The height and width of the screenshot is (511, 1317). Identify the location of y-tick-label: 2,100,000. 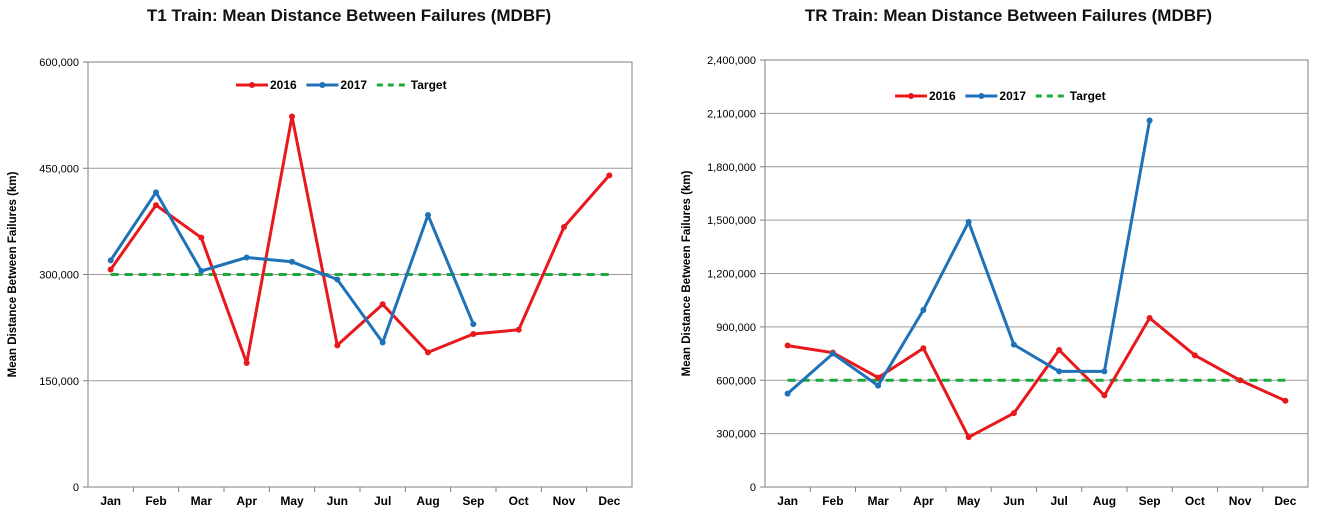
(731, 114).